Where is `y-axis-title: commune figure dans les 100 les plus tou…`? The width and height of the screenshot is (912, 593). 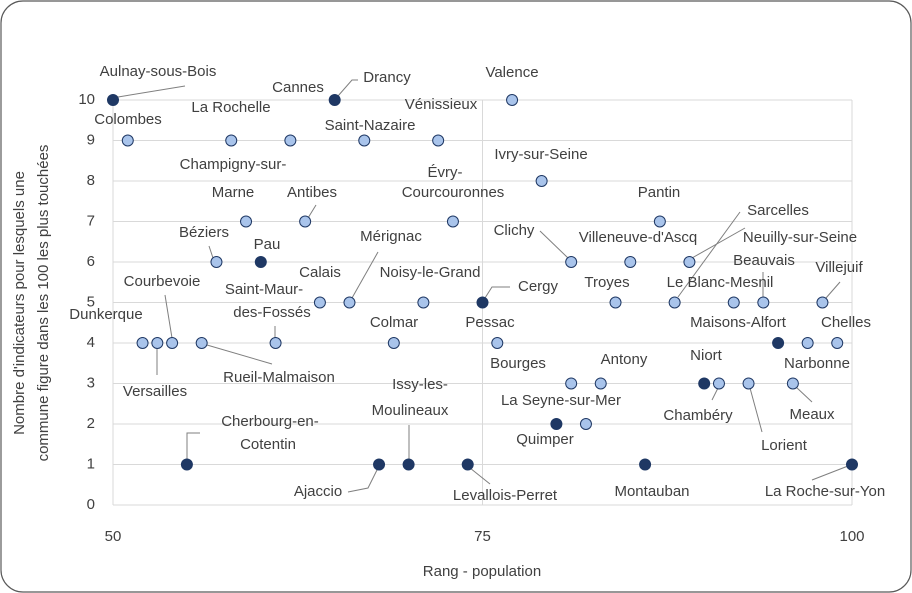 y-axis-title: commune figure dans les 100 les plus tou… is located at coordinates (43, 303).